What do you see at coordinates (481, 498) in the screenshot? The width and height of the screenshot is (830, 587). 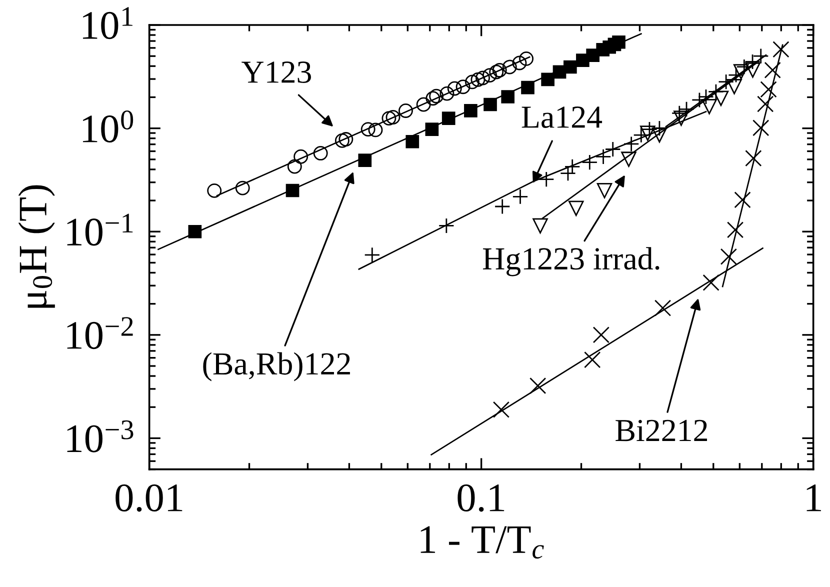 I see `x-tick-label: 0.1` at bounding box center [481, 498].